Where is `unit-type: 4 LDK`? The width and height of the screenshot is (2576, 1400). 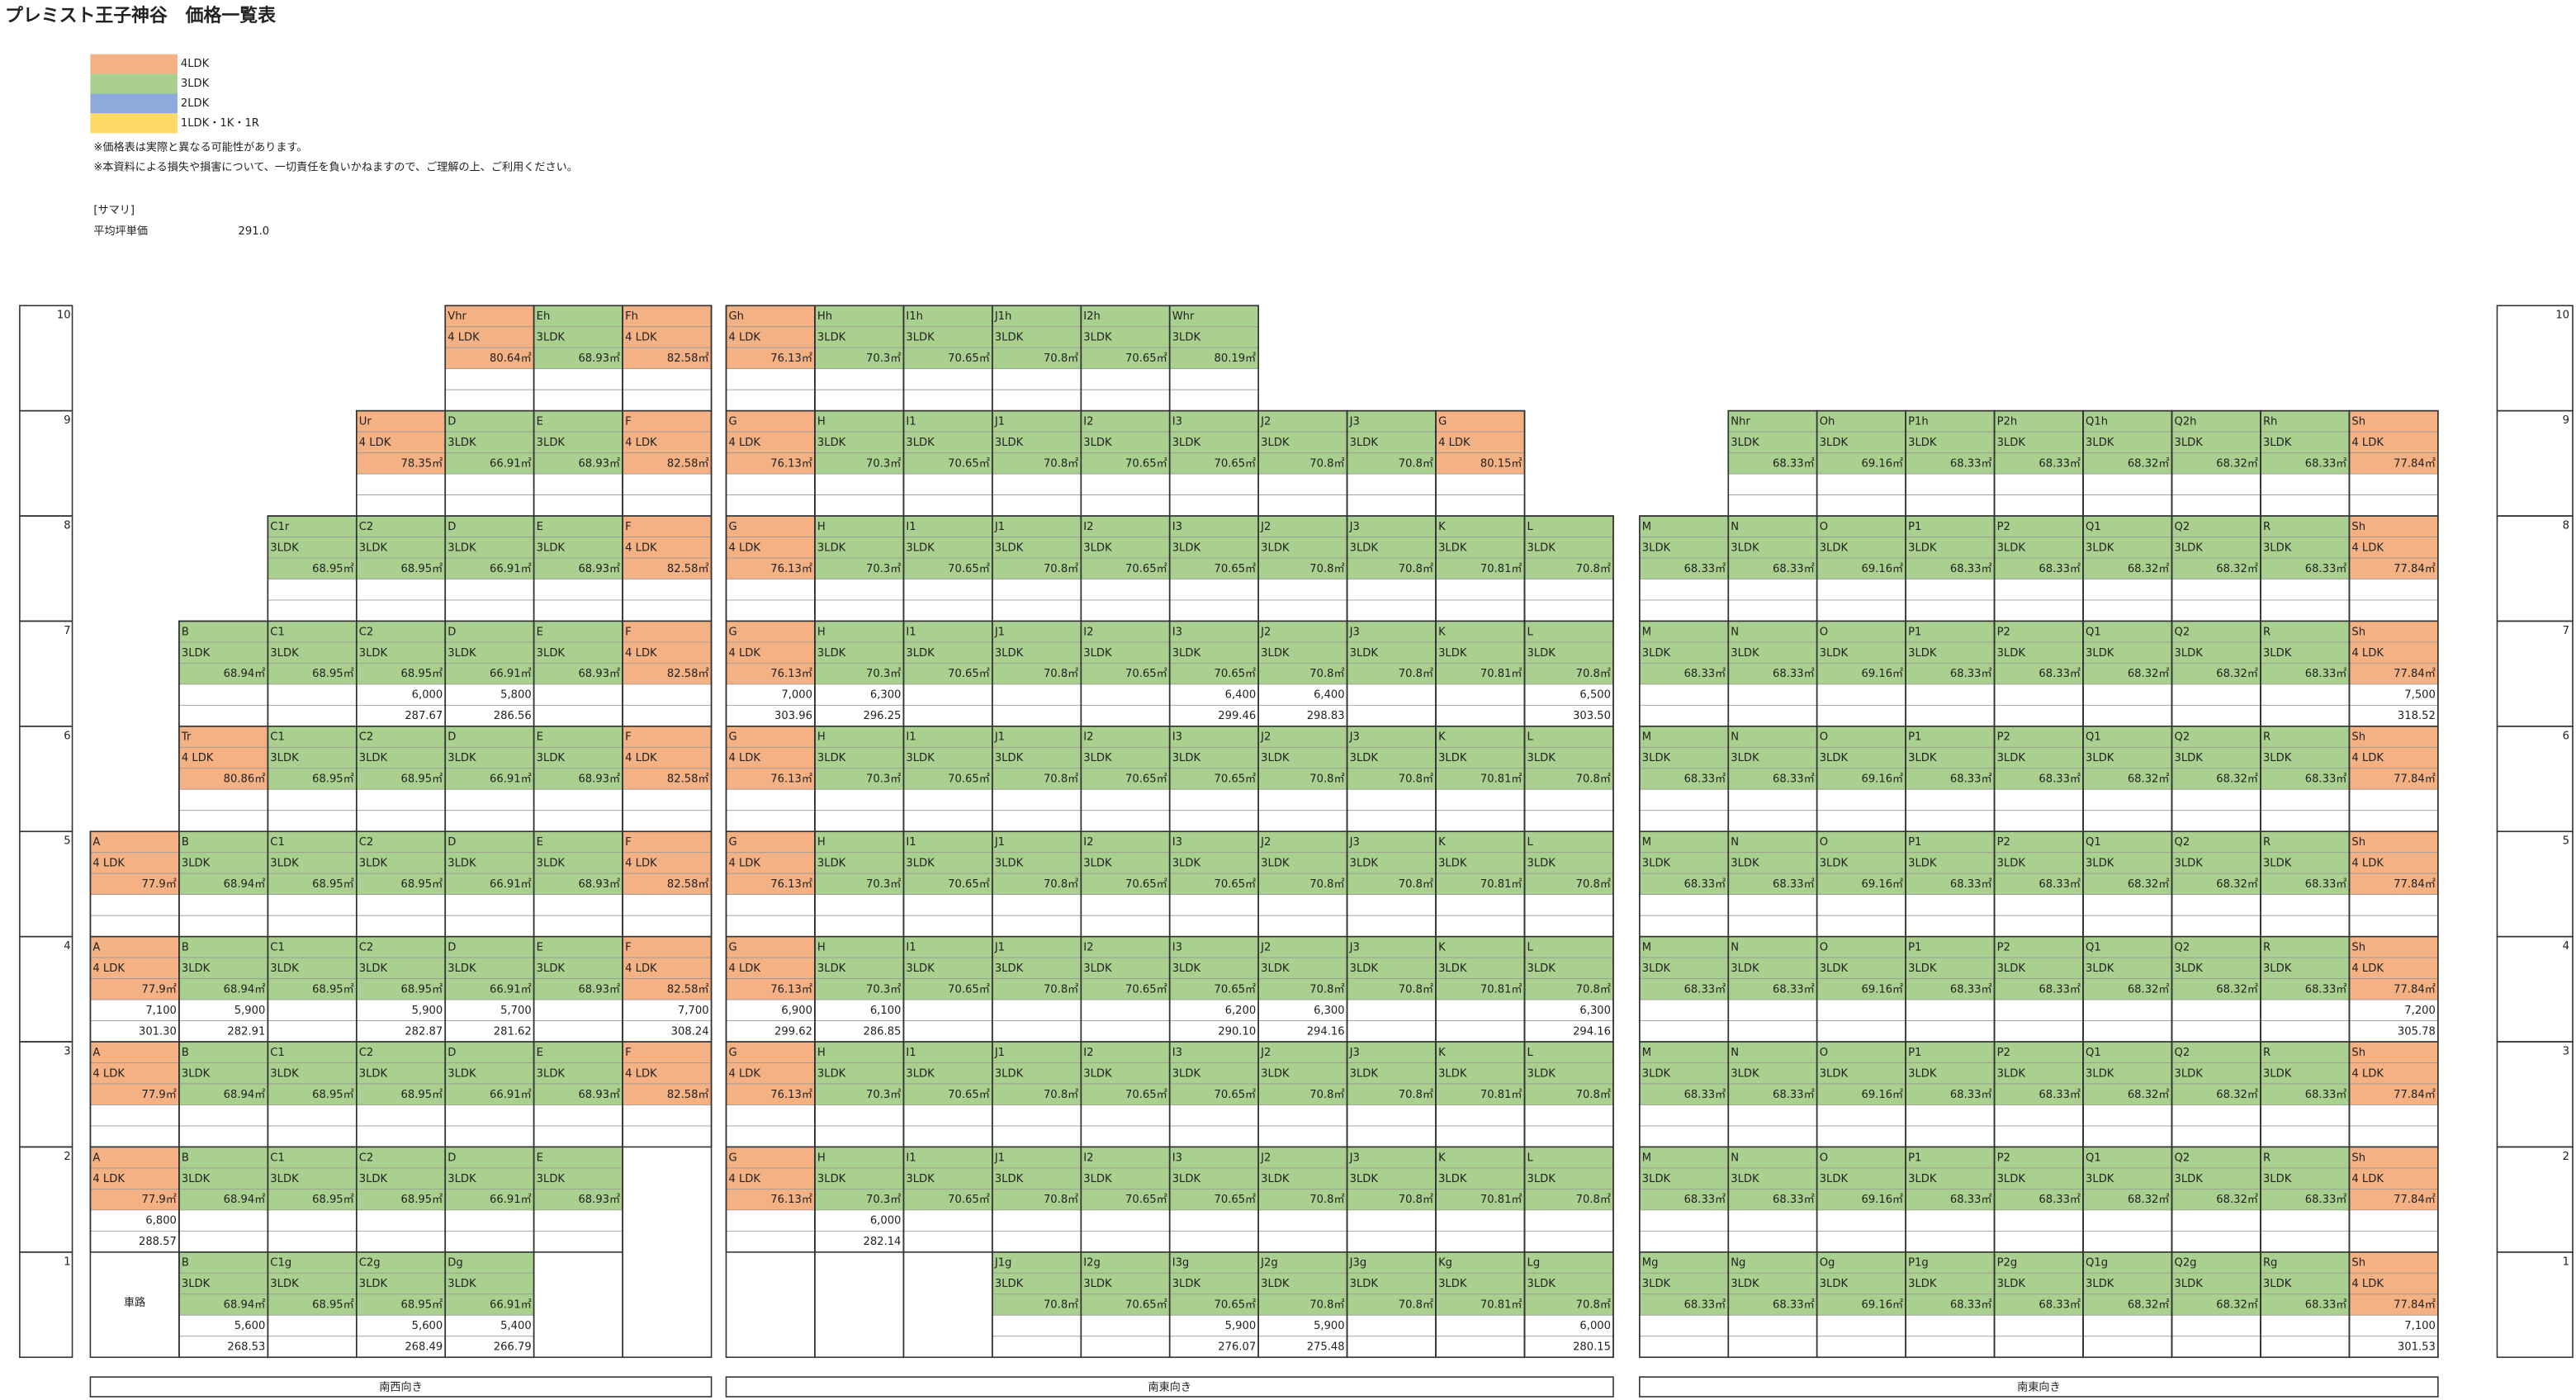 unit-type: 4 LDK is located at coordinates (744, 1179).